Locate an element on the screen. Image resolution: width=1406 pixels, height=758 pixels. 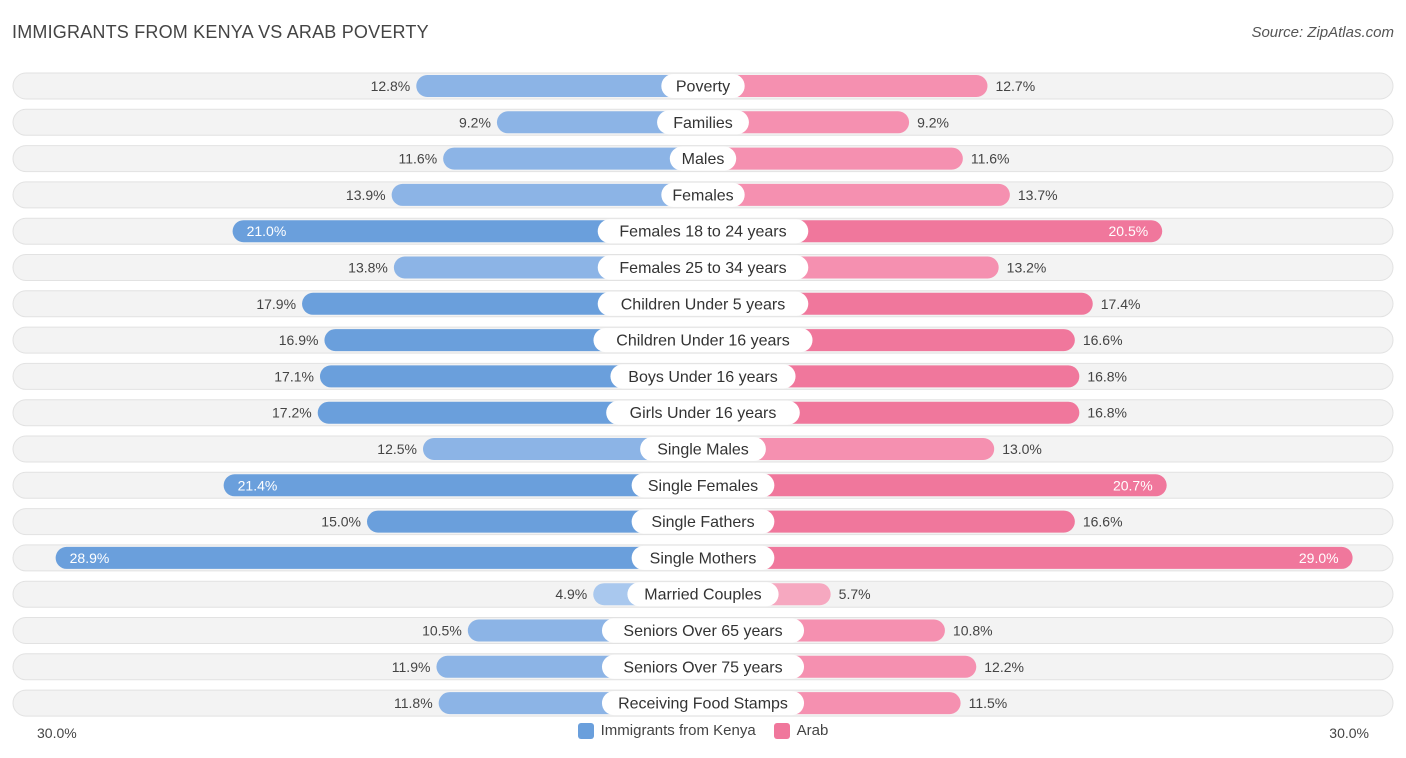
row-9: Girls Under 16 years 17.2% 16.8% is located at coordinates (703, 413).